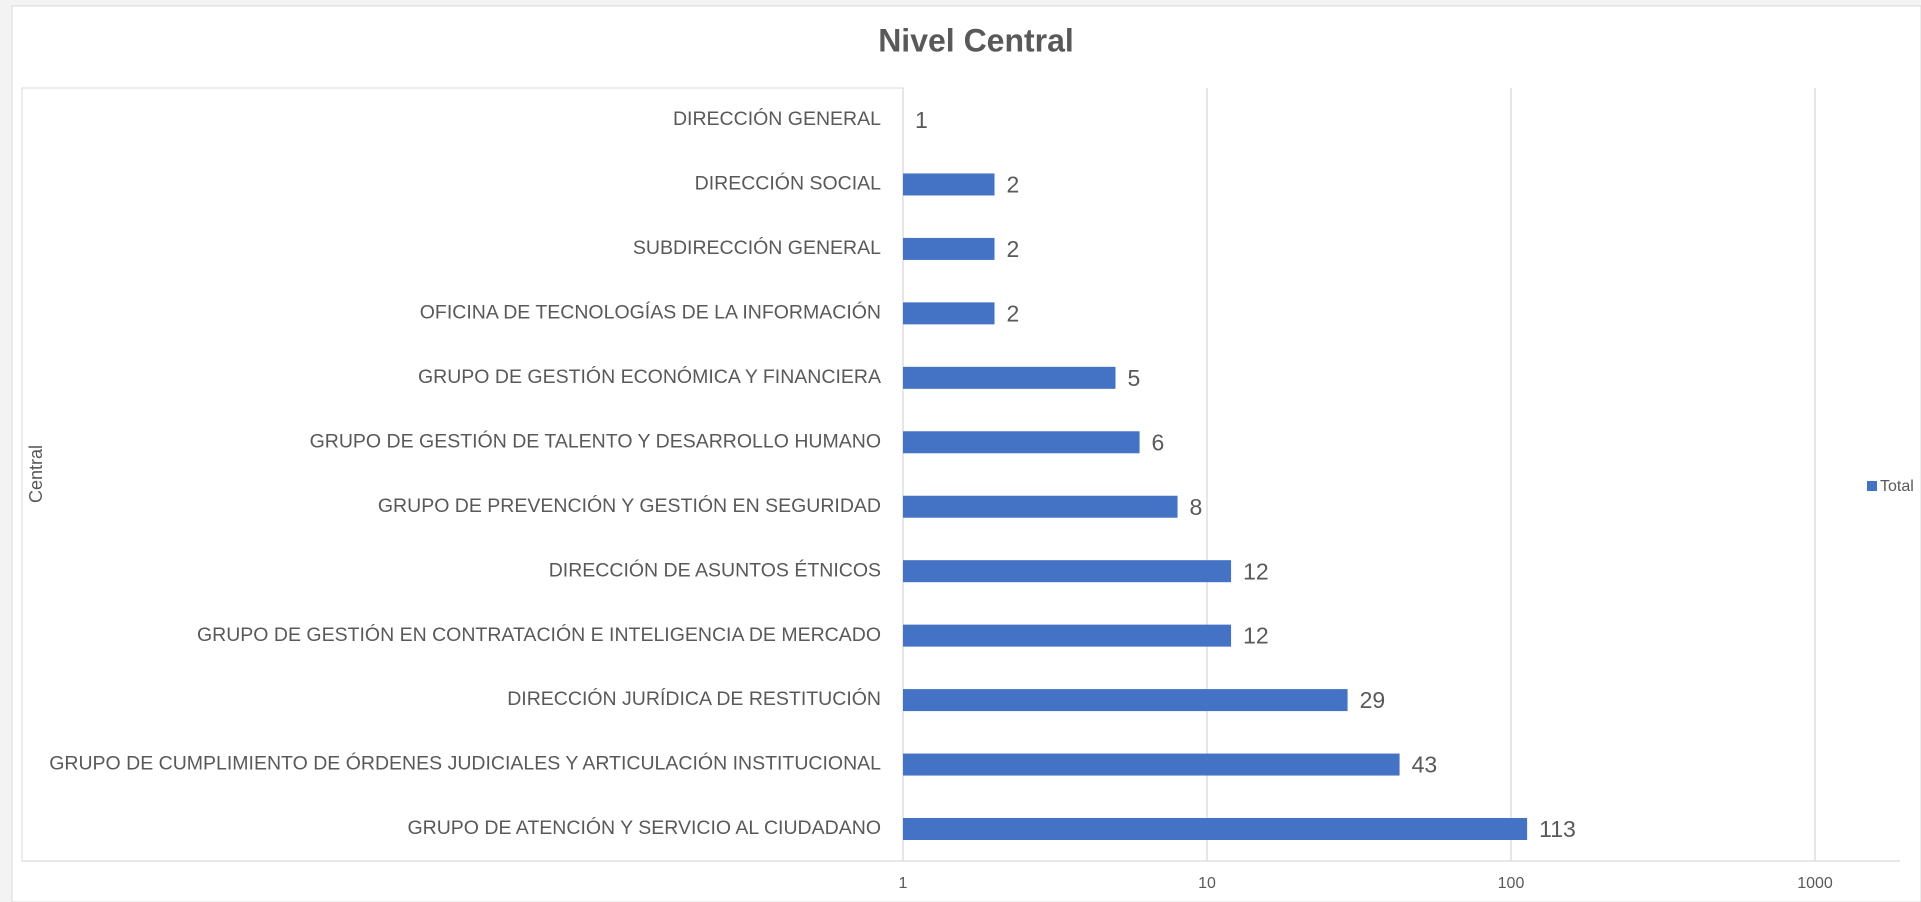  Describe the element at coordinates (36, 474) in the screenshot. I see `y-axis-title: Central` at that location.